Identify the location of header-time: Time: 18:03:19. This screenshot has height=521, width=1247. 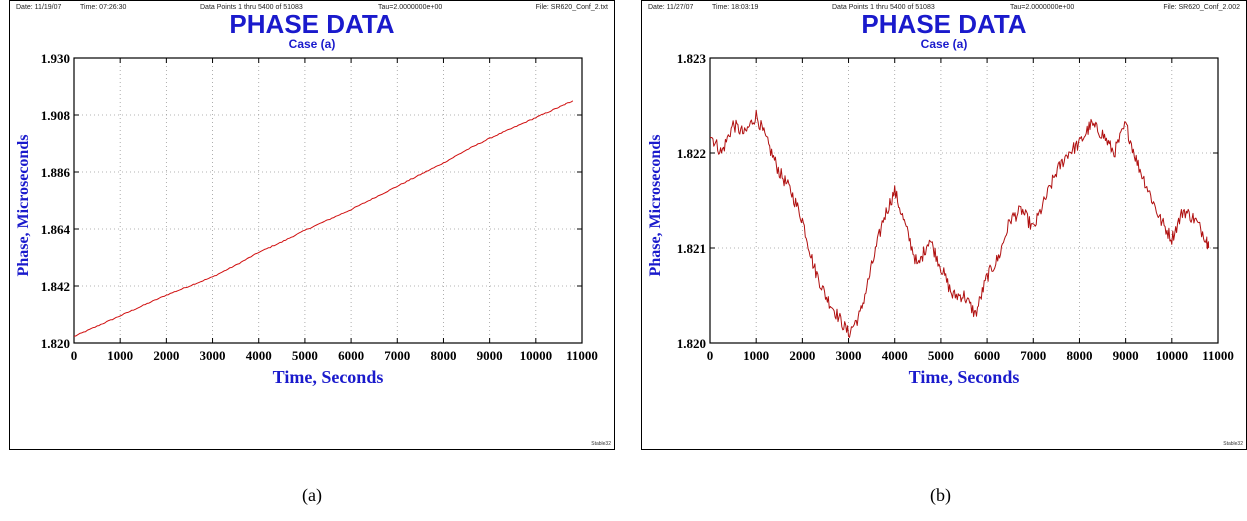
(735, 7).